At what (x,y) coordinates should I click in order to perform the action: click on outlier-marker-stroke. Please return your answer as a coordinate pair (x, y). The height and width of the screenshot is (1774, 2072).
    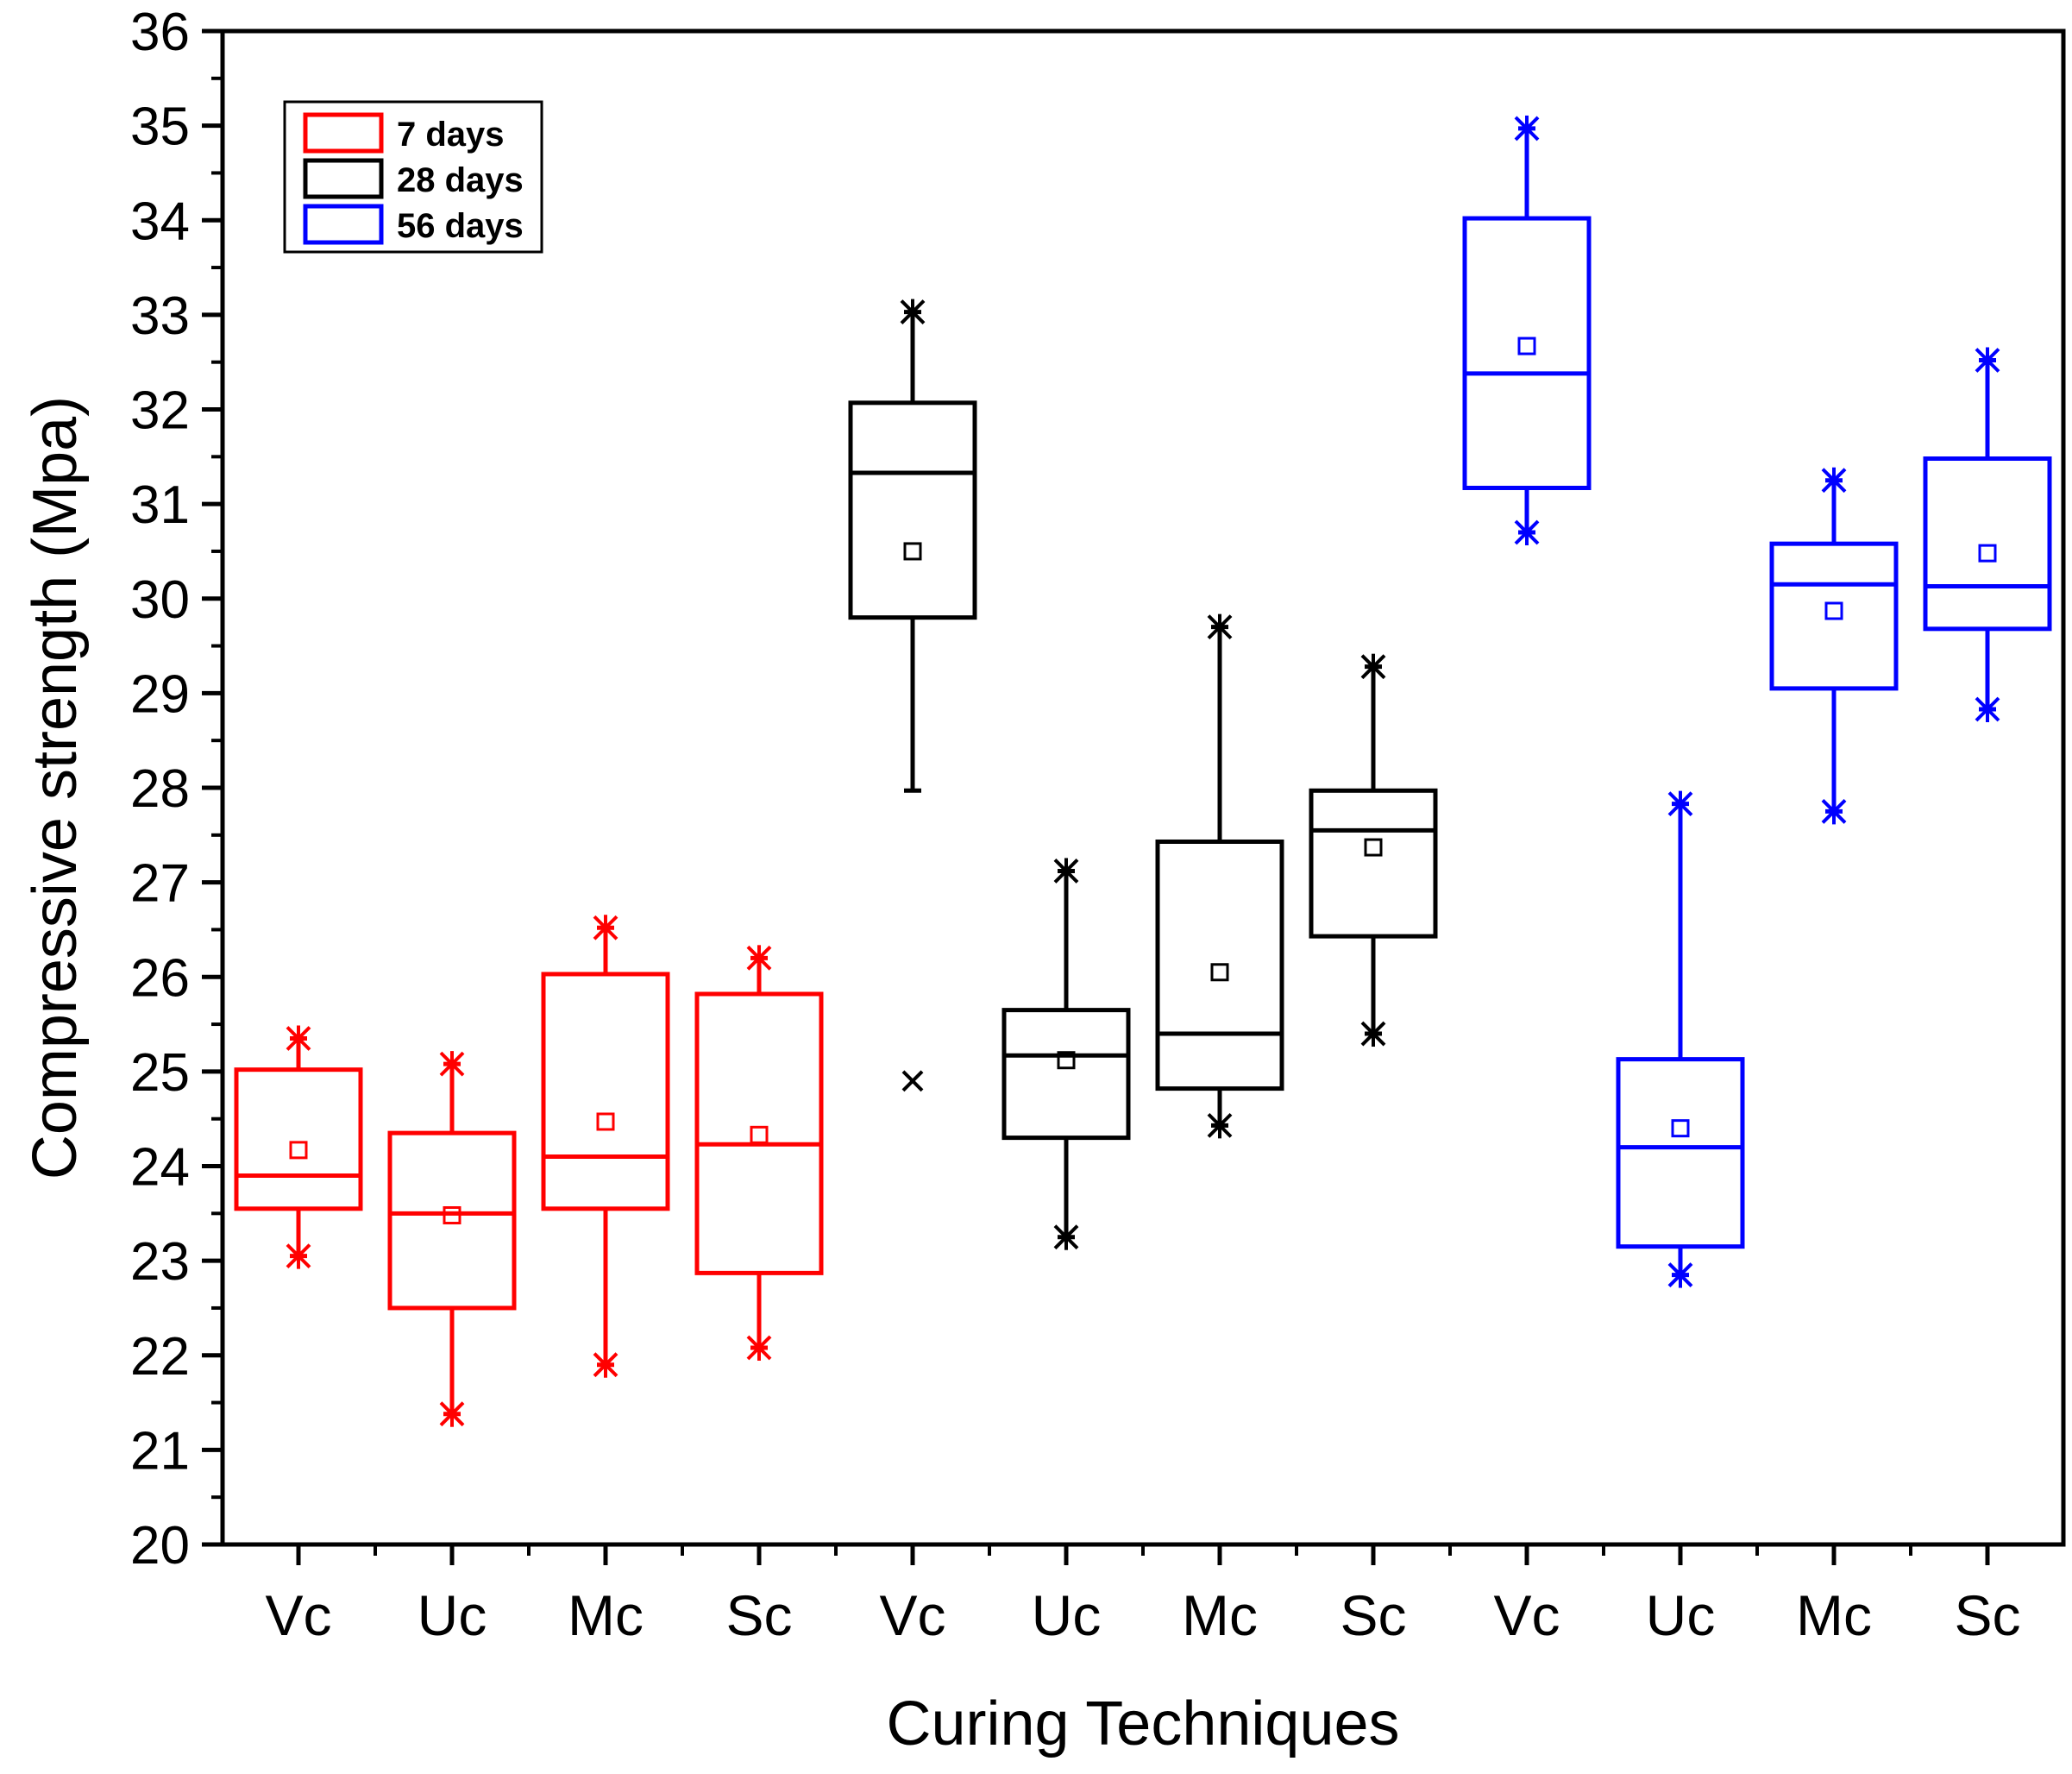
    Looking at the image, I should click on (912, 1081).